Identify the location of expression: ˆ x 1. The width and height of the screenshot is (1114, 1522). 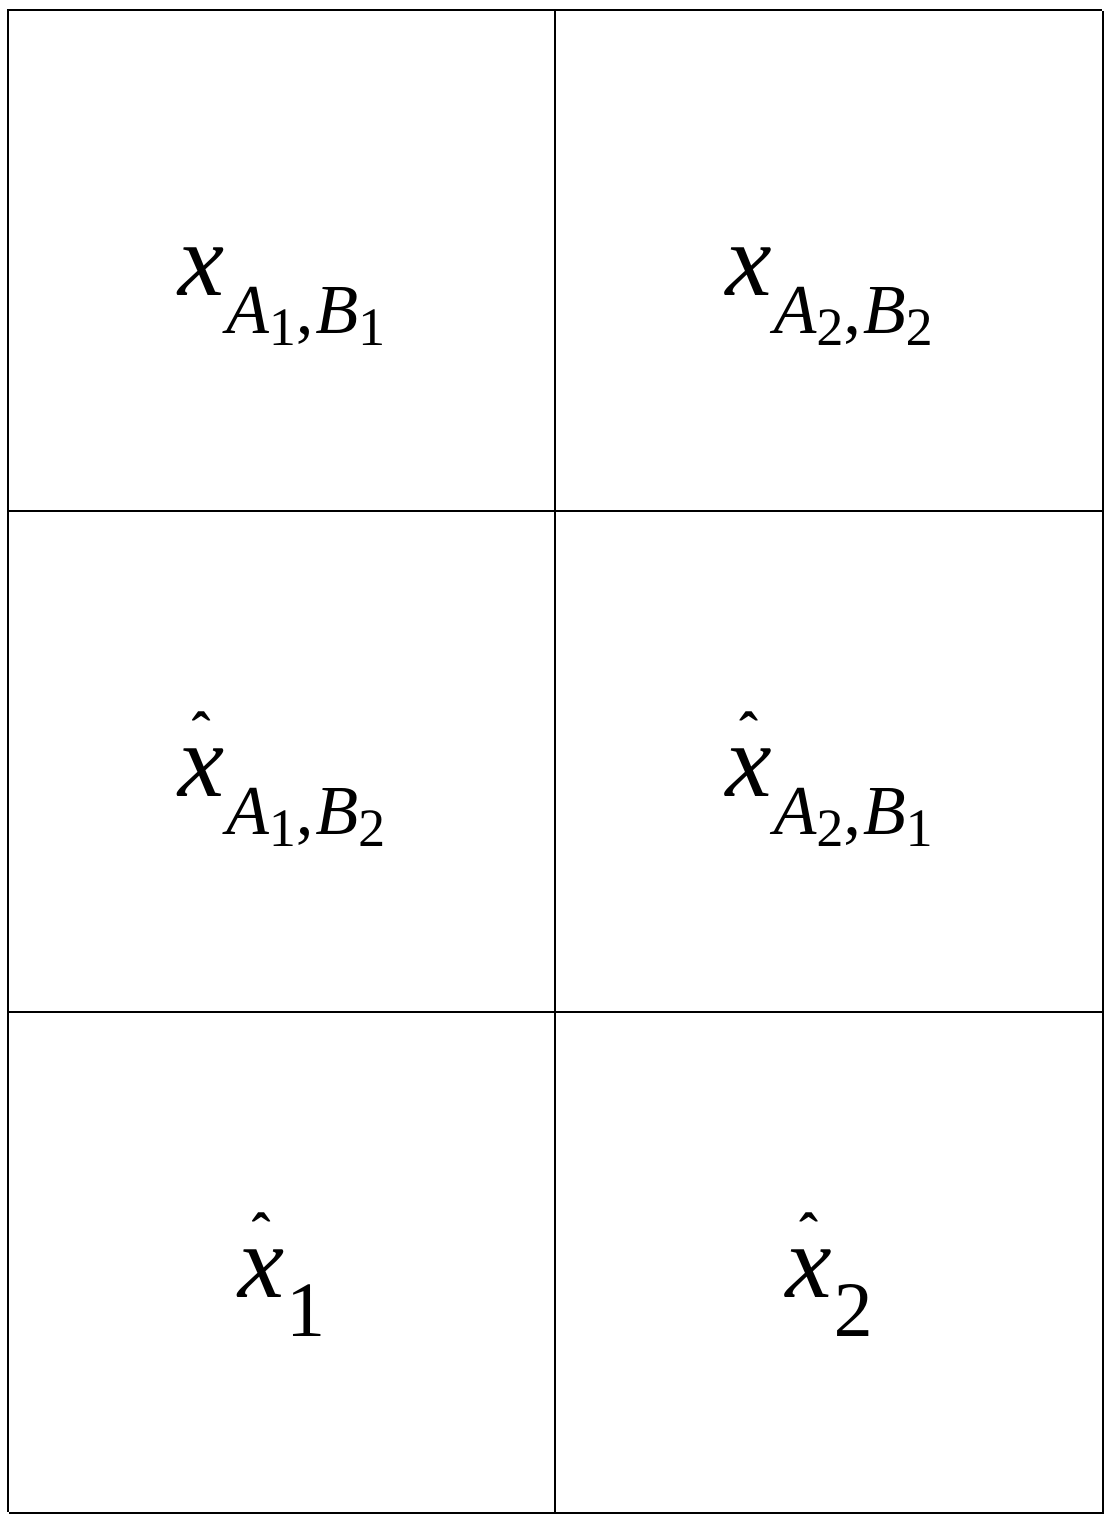
(281, 1275).